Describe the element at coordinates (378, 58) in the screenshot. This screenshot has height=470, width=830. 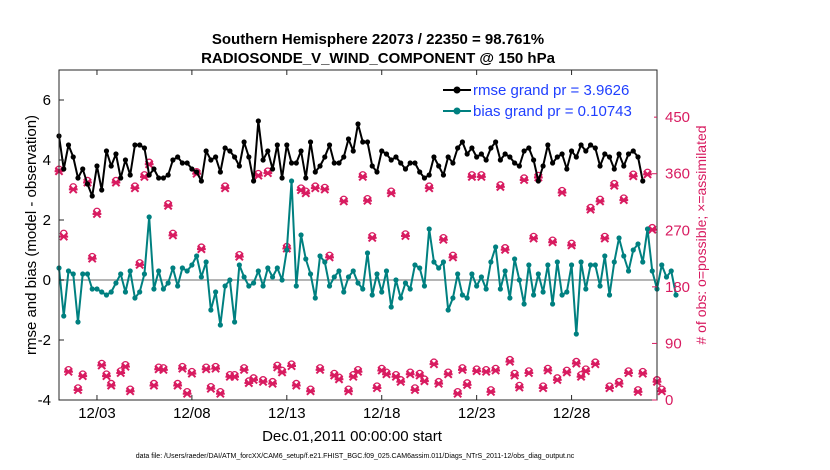
I see `chart-subtitle: RADIOSONDE_V_WIND_COMPONENT @ 150 hPa` at that location.